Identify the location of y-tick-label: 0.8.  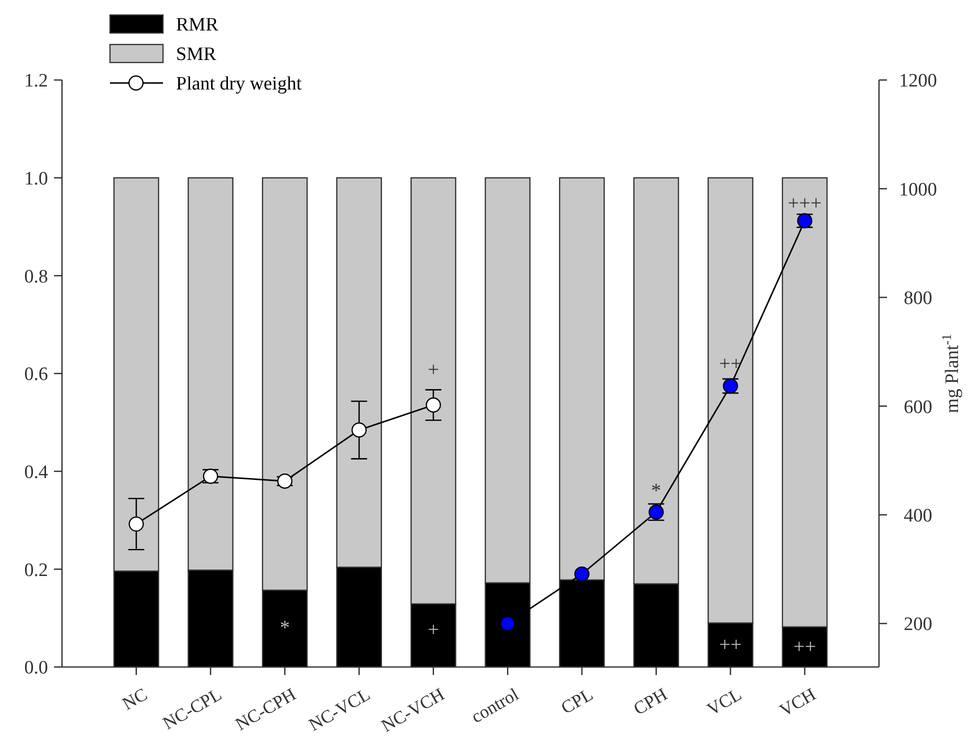
(36, 277).